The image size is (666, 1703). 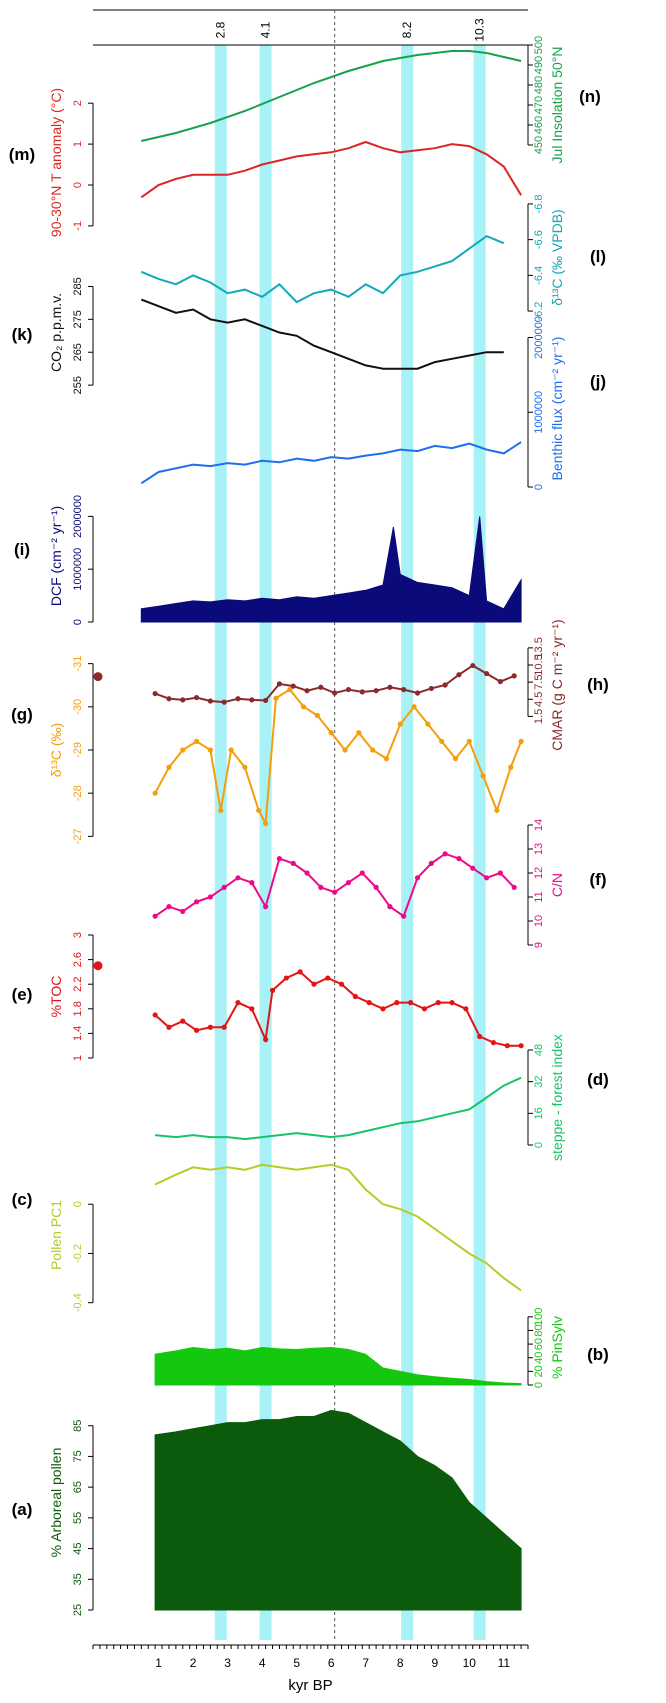 I want to click on panel-h-tick-label-1: 4.5, so click(x=539, y=699).